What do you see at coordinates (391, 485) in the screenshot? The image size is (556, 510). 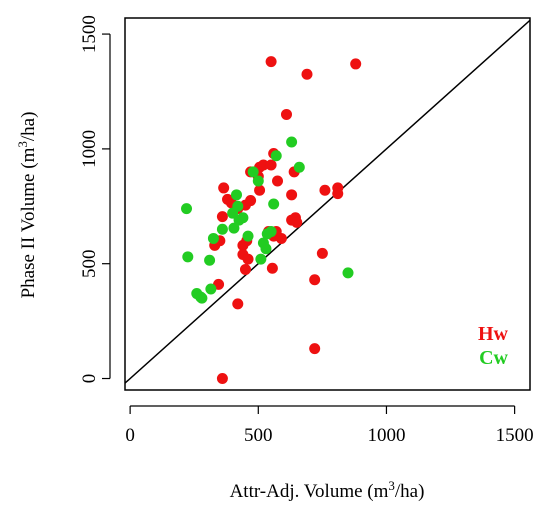 I see `x-axis-title-superscript: 3` at bounding box center [391, 485].